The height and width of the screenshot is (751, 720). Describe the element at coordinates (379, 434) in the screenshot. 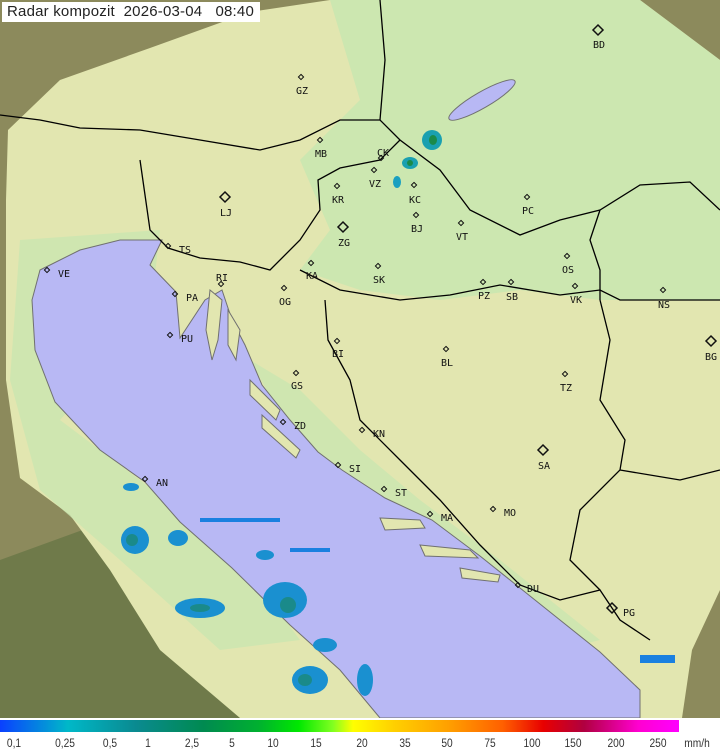

I see `city-label-kn: KN` at that location.